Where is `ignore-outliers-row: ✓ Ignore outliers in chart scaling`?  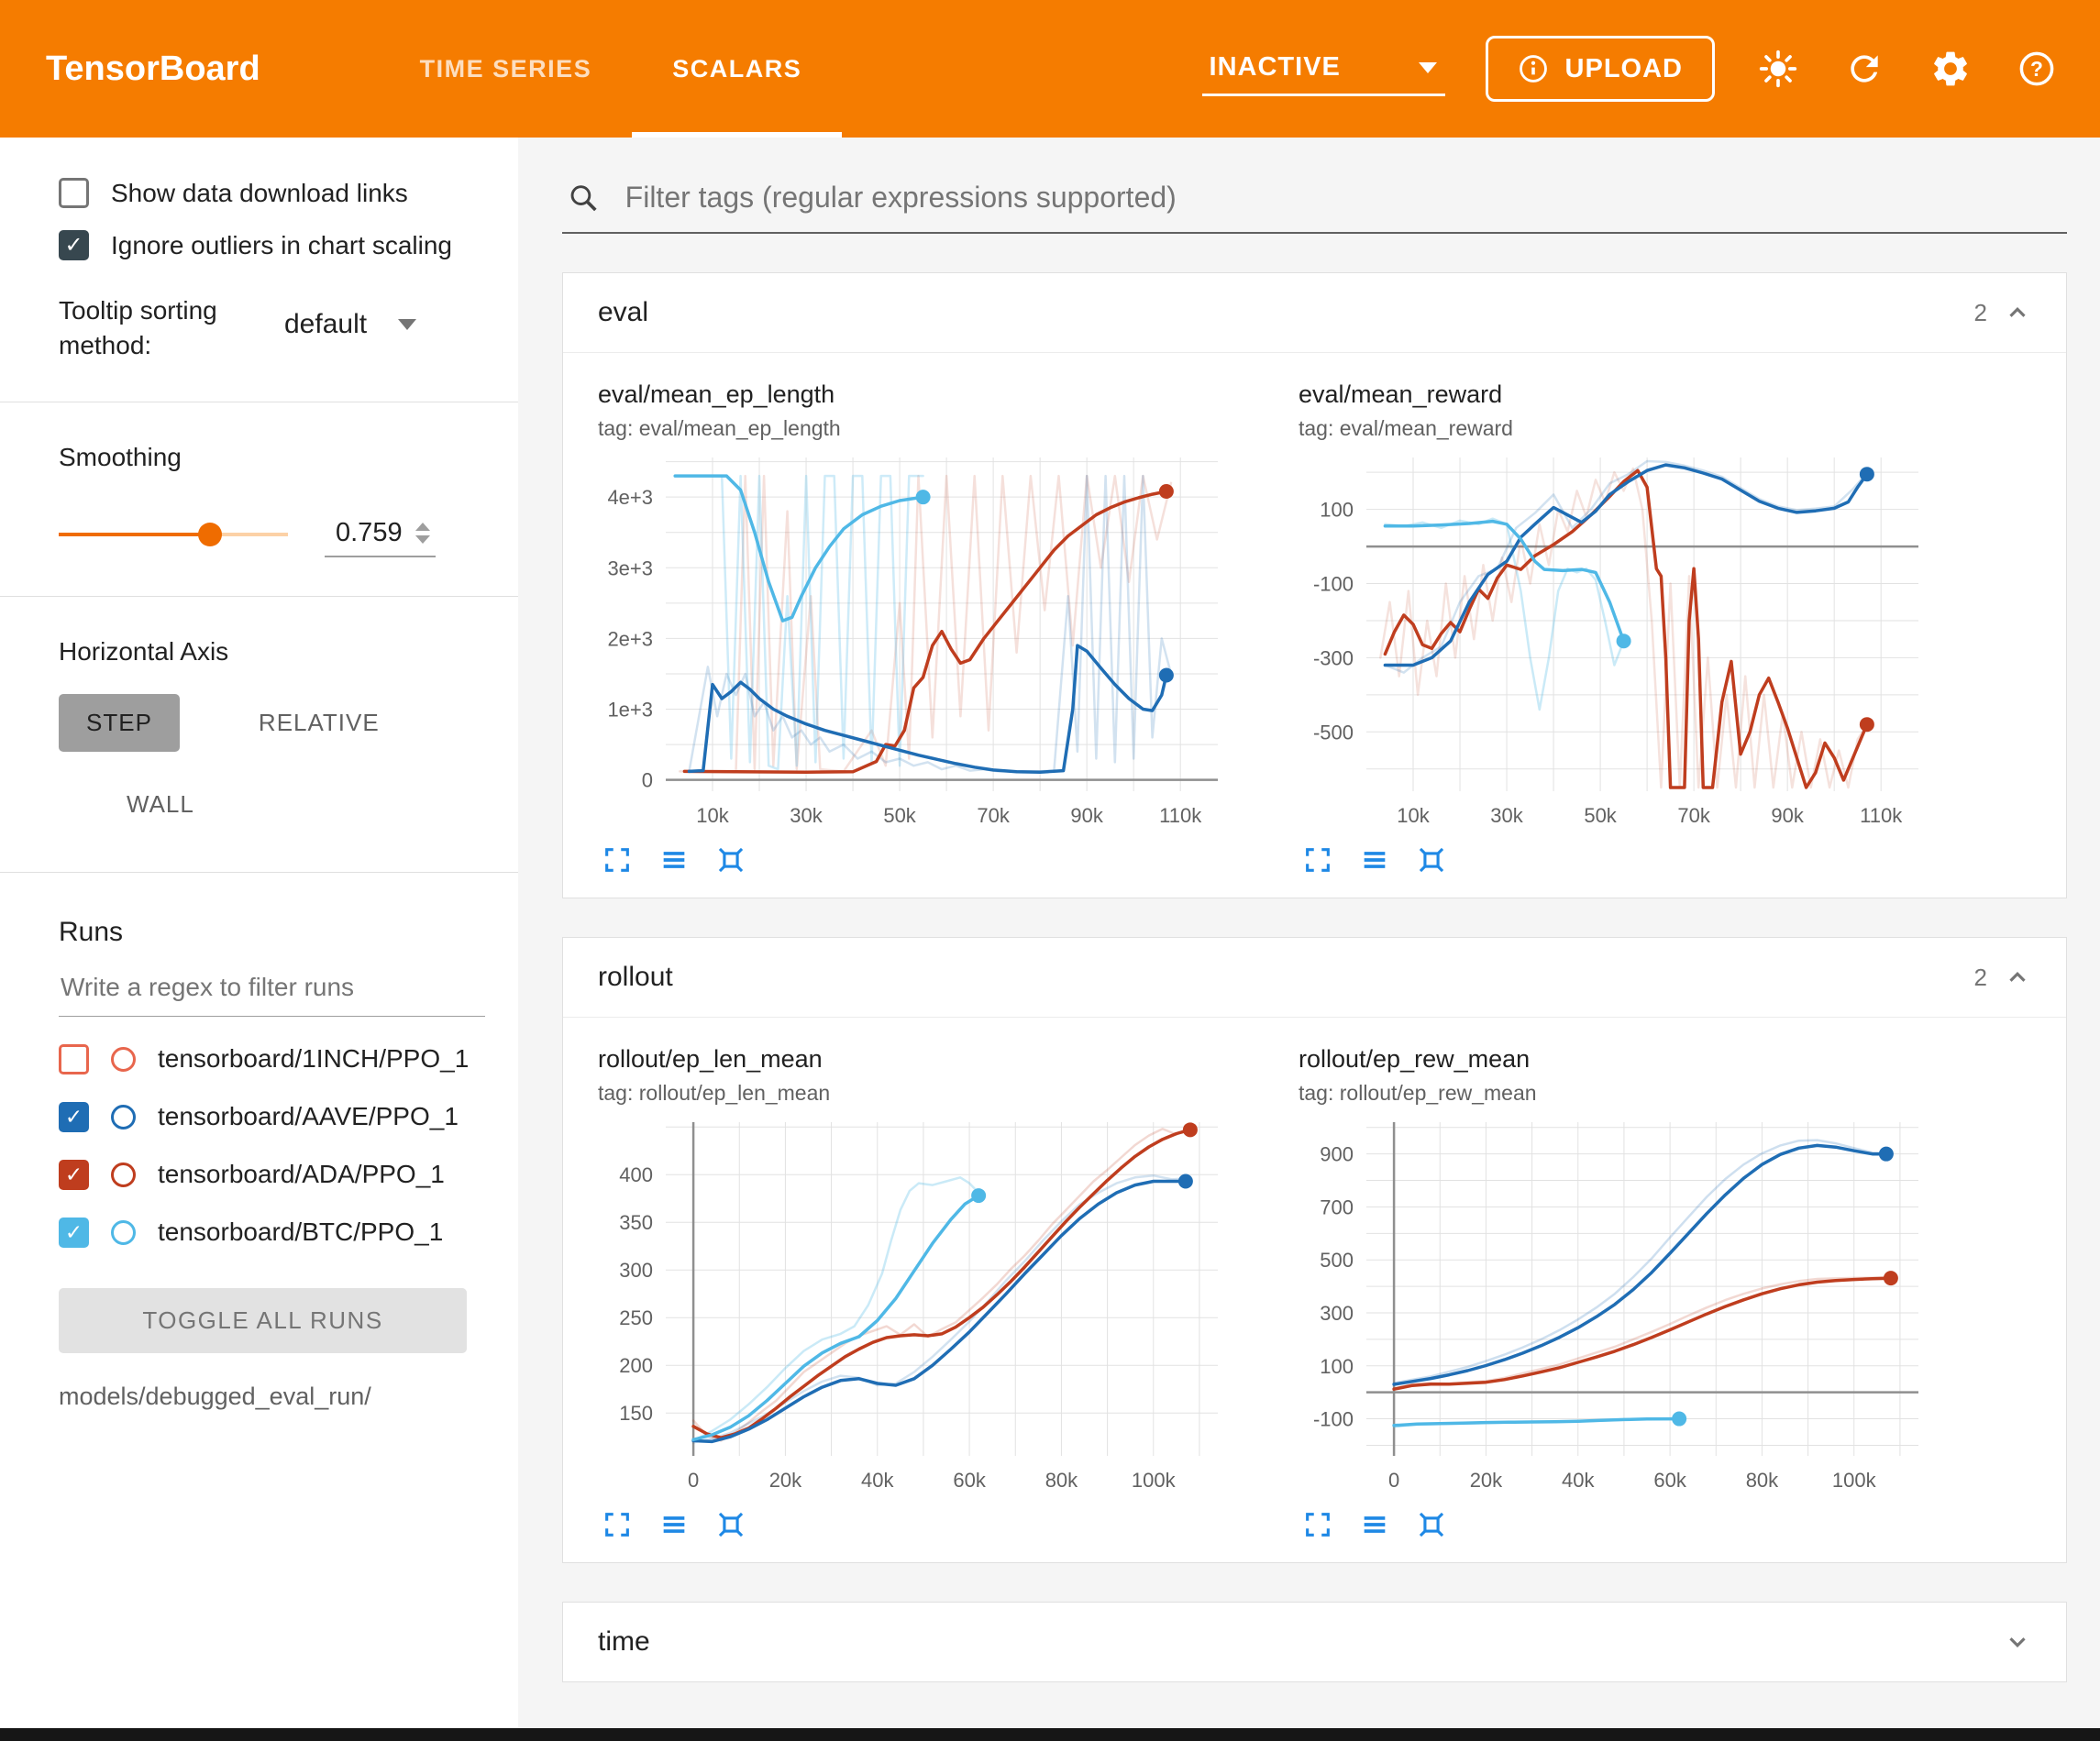
ignore-outliers-row: ✓ Ignore outliers in chart scaling is located at coordinates (272, 245).